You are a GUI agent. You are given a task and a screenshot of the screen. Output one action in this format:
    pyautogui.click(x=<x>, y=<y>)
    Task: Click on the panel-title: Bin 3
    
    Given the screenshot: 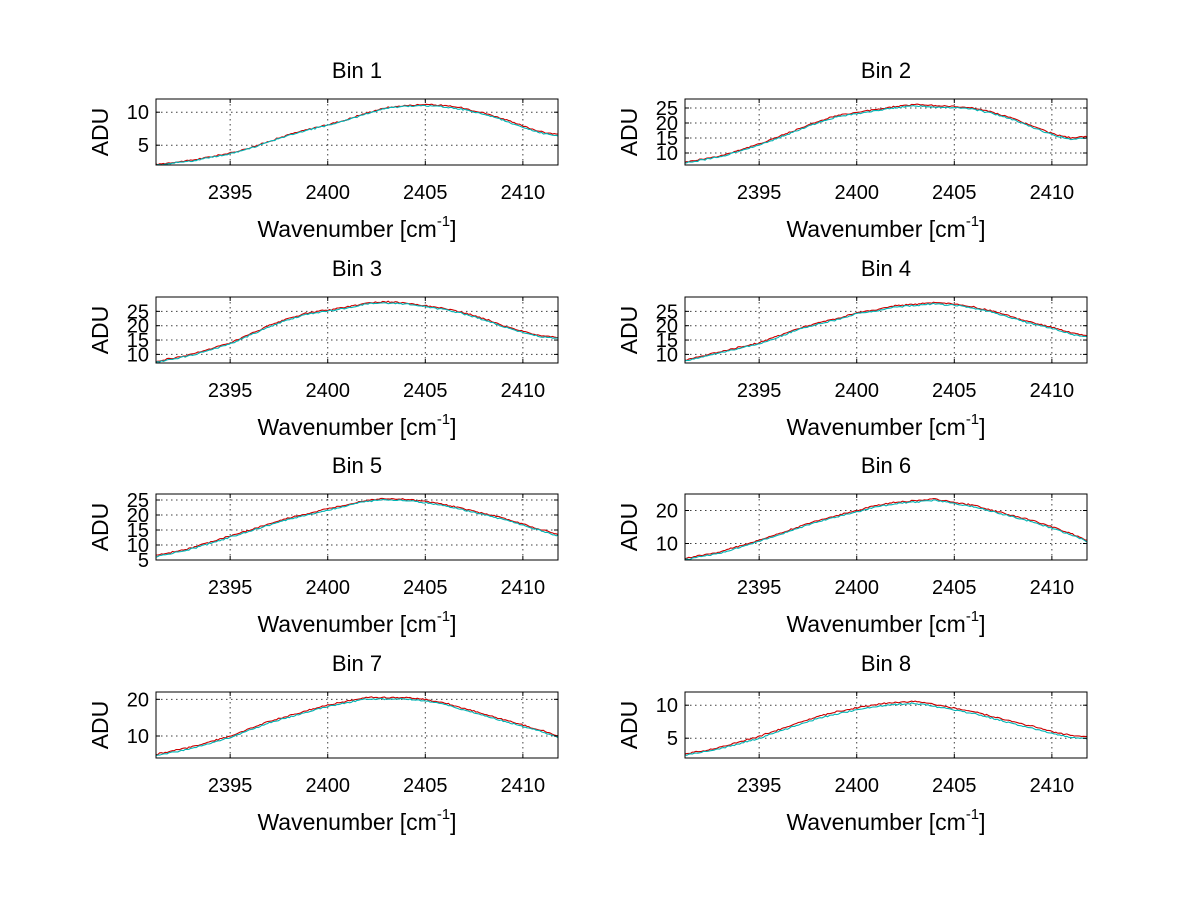 What is the action you would take?
    pyautogui.click(x=357, y=268)
    